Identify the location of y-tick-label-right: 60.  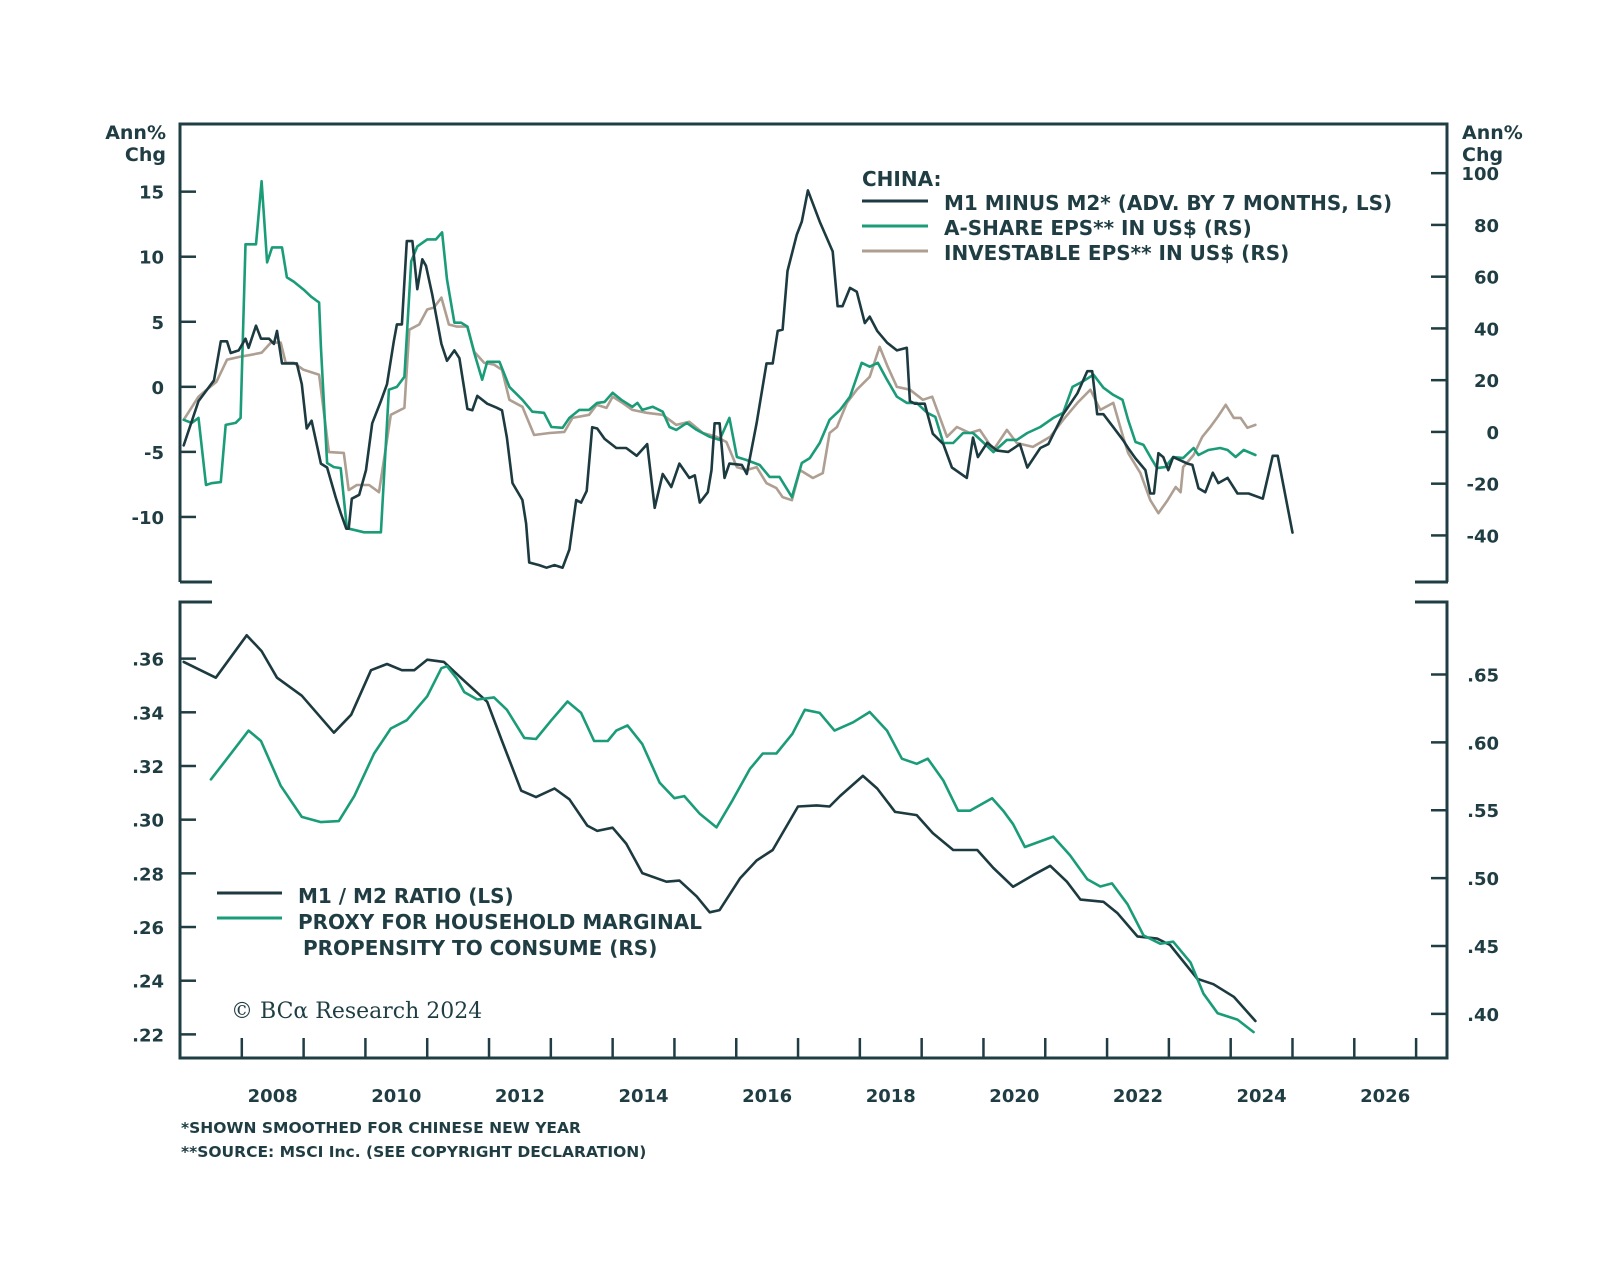
(1486, 278).